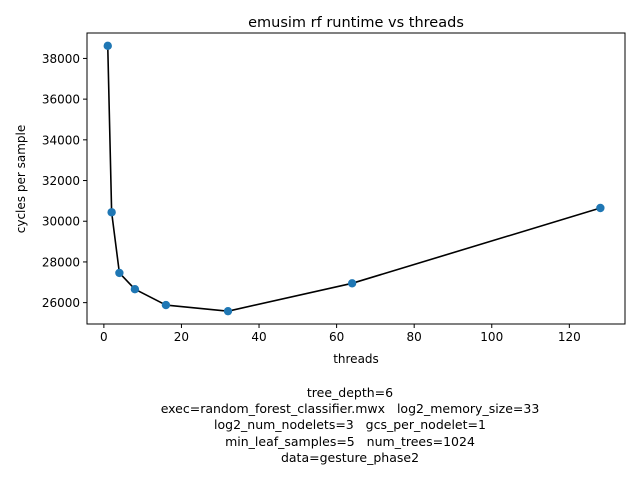 The image size is (640, 480). Describe the element at coordinates (569, 337) in the screenshot. I see `x-tick-label: 120` at that location.